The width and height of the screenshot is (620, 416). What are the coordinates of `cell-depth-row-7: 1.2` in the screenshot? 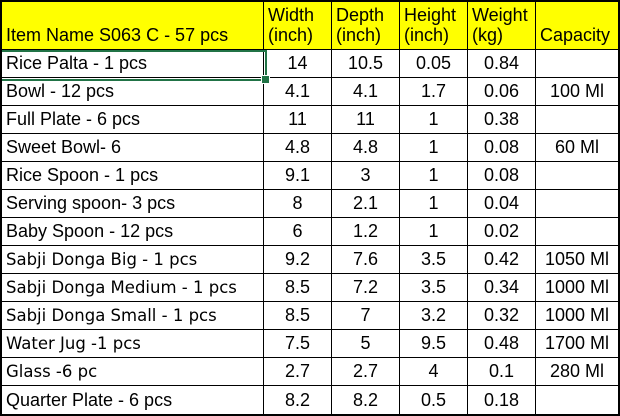 It's located at (366, 232).